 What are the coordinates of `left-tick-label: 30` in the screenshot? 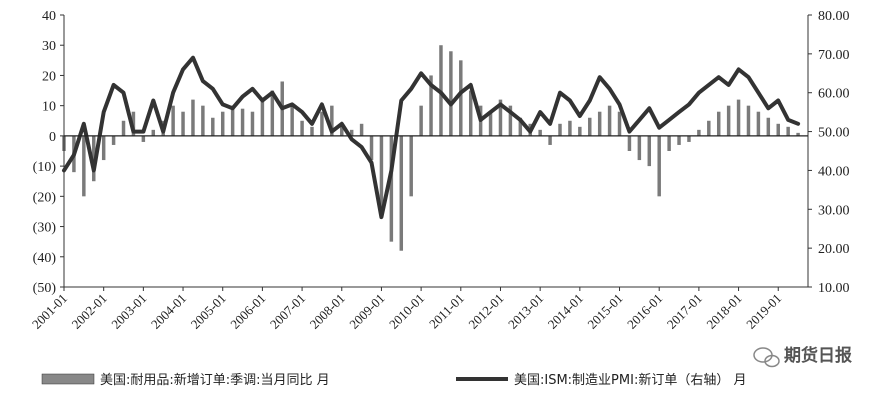 It's located at (49, 46).